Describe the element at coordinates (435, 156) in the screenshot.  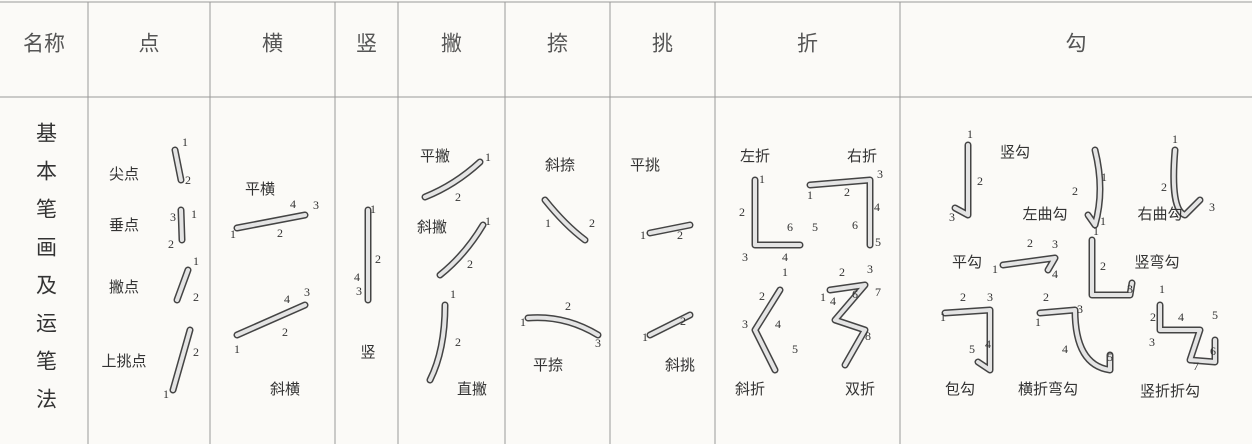
I see `stroke-name: 平撇` at that location.